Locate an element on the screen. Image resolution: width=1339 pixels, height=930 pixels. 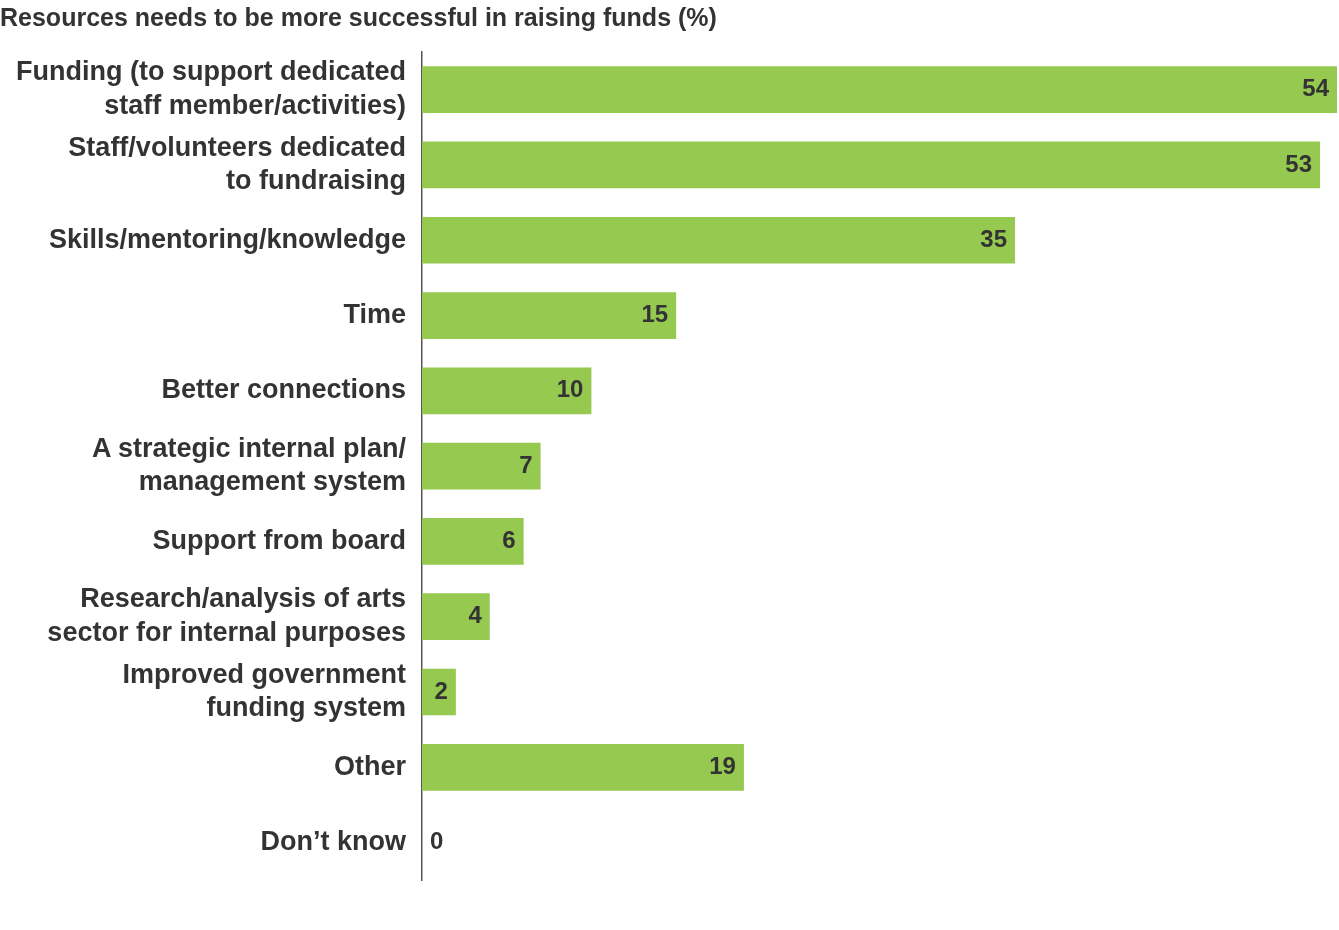
data-label: 10 is located at coordinates (570, 389).